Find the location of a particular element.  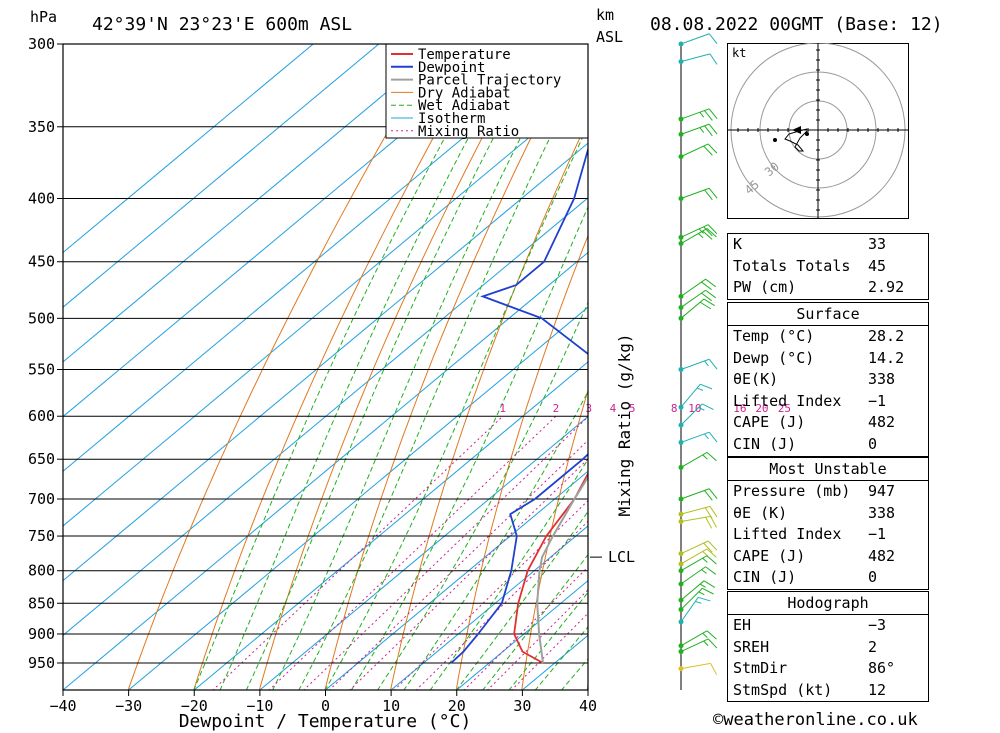

parcel-trajectory-line is located at coordinates (562, 569).